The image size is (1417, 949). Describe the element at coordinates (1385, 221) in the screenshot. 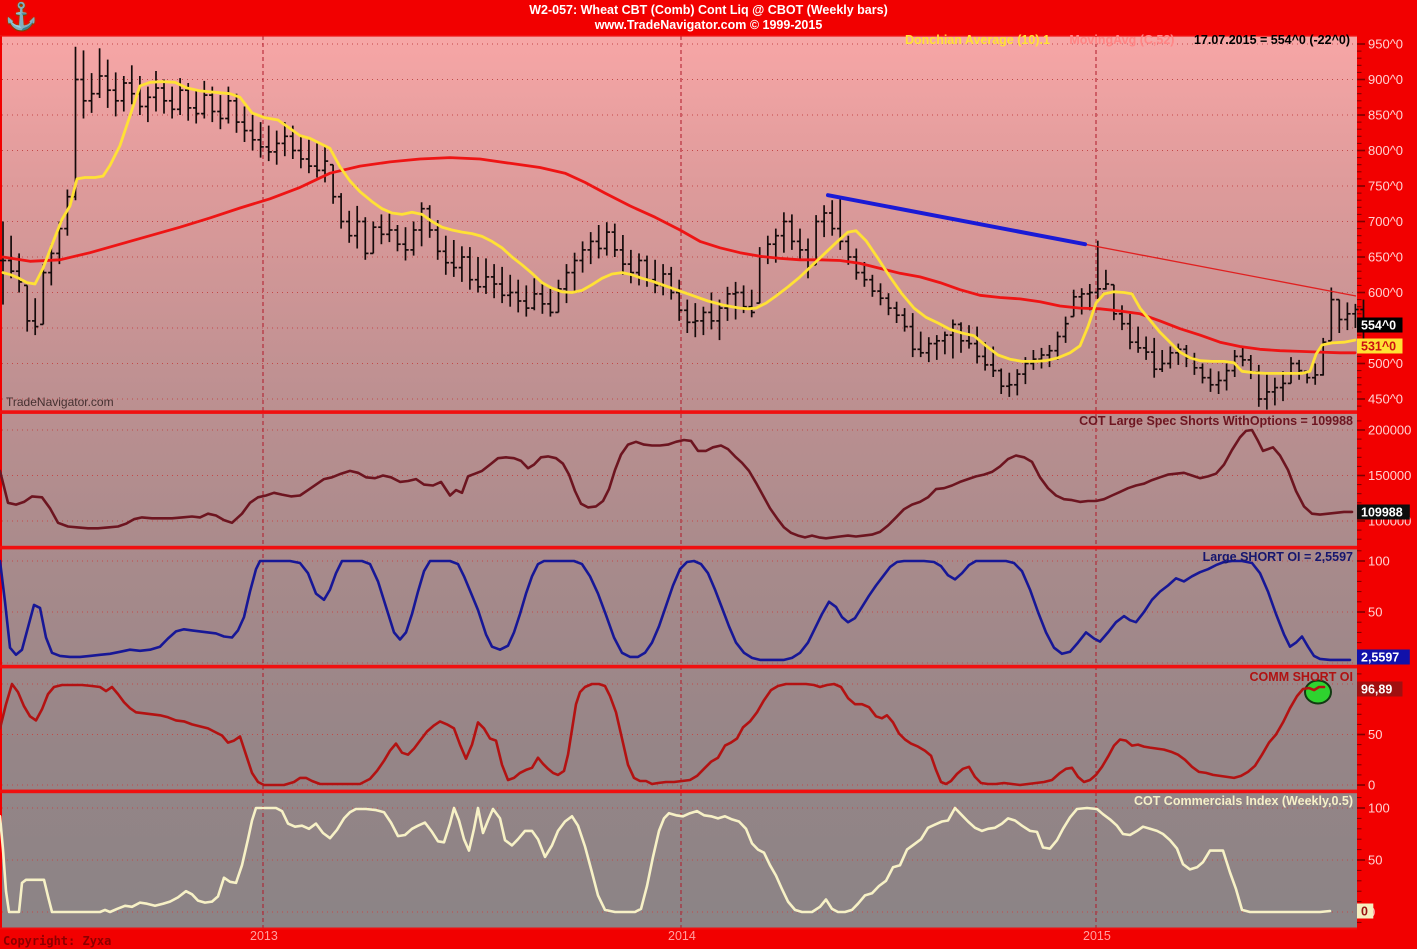

I see `axis-label: 700^0` at that location.